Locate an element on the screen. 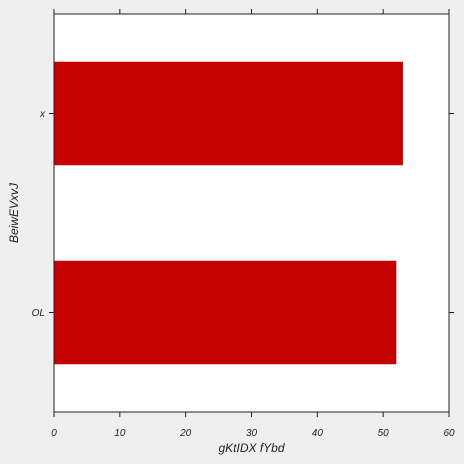 The image size is (464, 464). y-axis-label: BeiwEVxvJ is located at coordinates (14, 212).